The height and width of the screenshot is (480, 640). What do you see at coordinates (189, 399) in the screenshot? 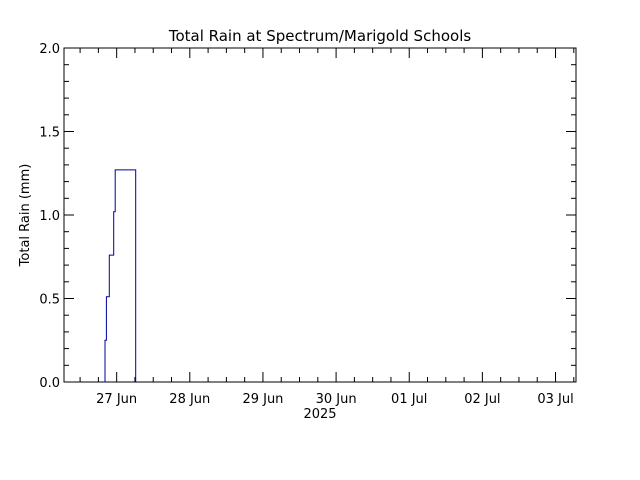
I see `x-tick-label: 28 Jun` at bounding box center [189, 399].